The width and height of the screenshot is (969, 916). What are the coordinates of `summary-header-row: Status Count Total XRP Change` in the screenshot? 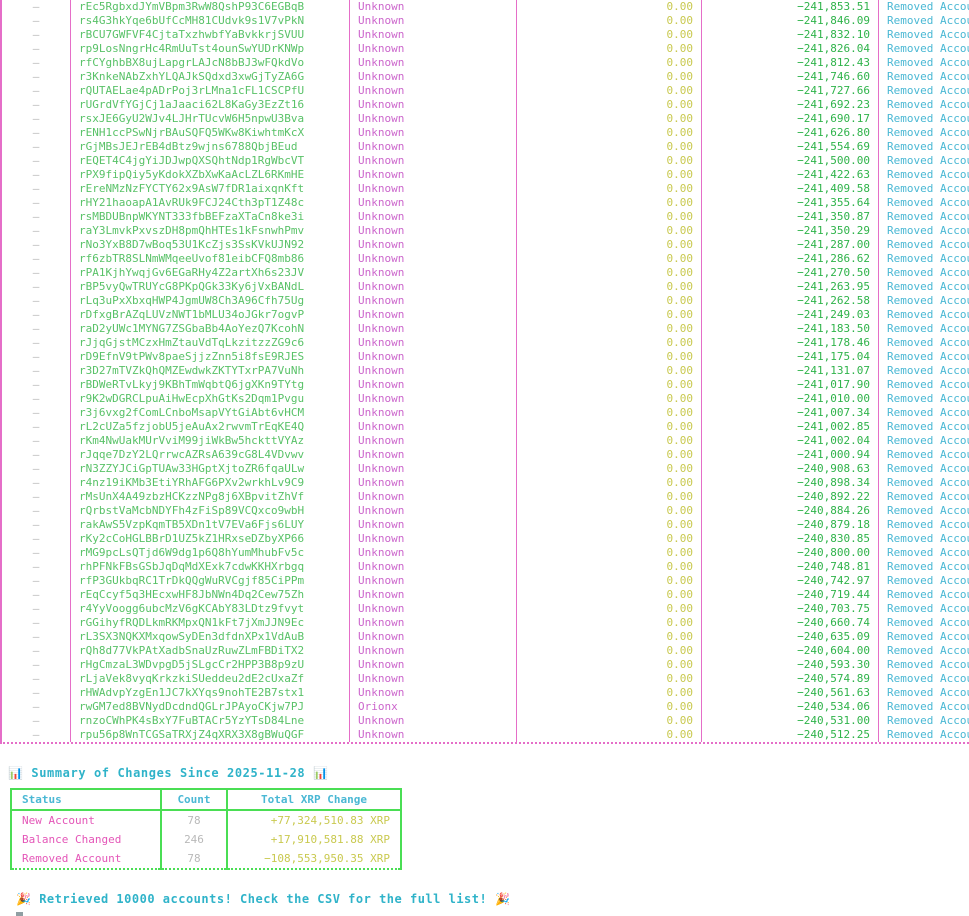 It's located at (206, 799).